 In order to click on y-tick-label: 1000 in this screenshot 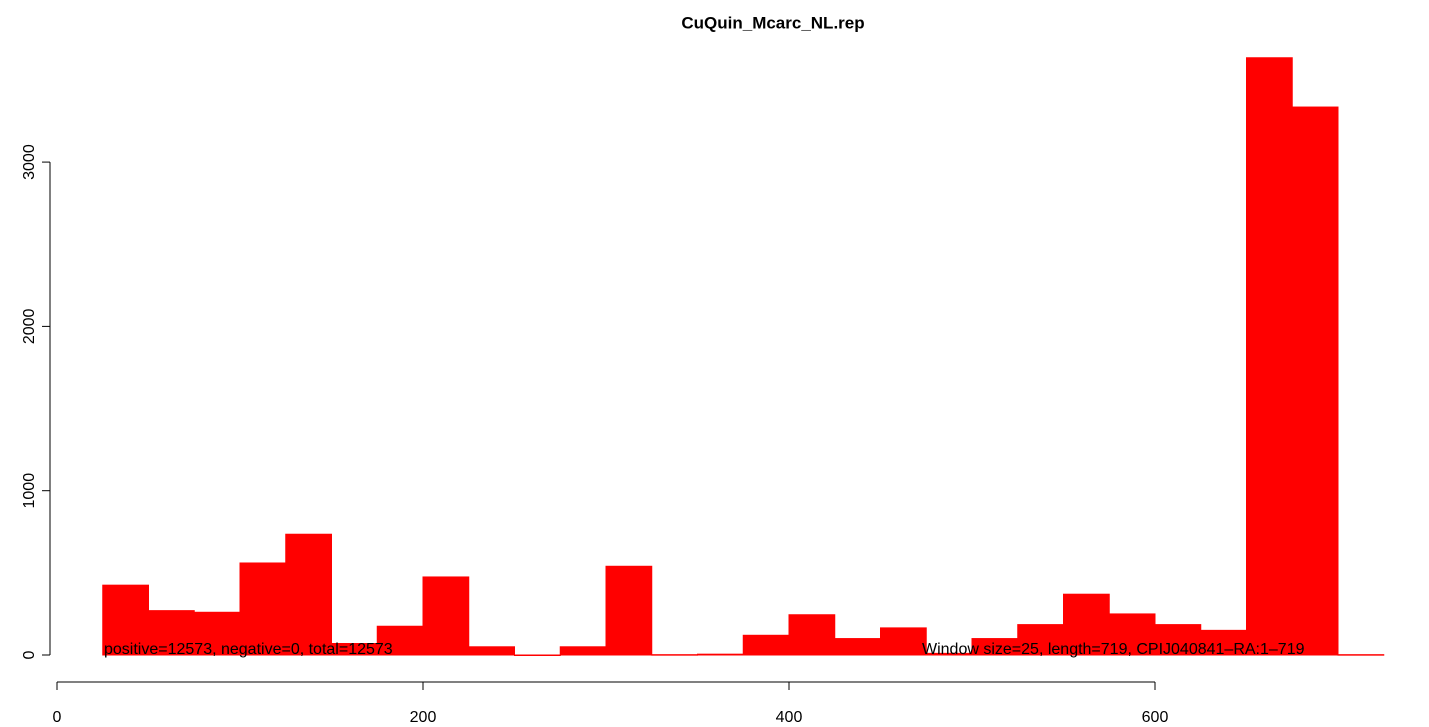, I will do `click(29, 491)`.